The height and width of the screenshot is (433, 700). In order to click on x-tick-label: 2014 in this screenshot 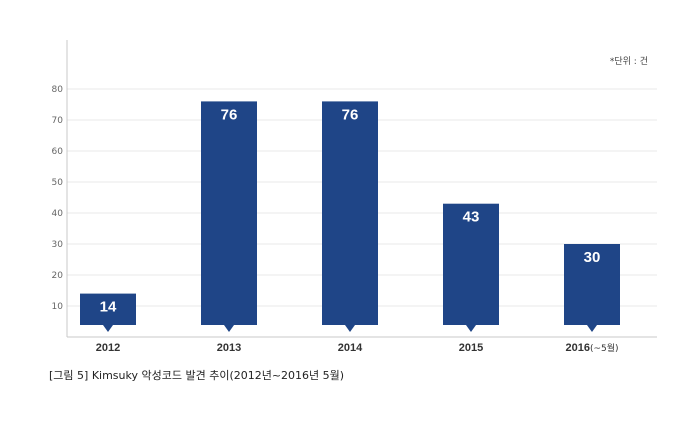, I will do `click(350, 348)`.